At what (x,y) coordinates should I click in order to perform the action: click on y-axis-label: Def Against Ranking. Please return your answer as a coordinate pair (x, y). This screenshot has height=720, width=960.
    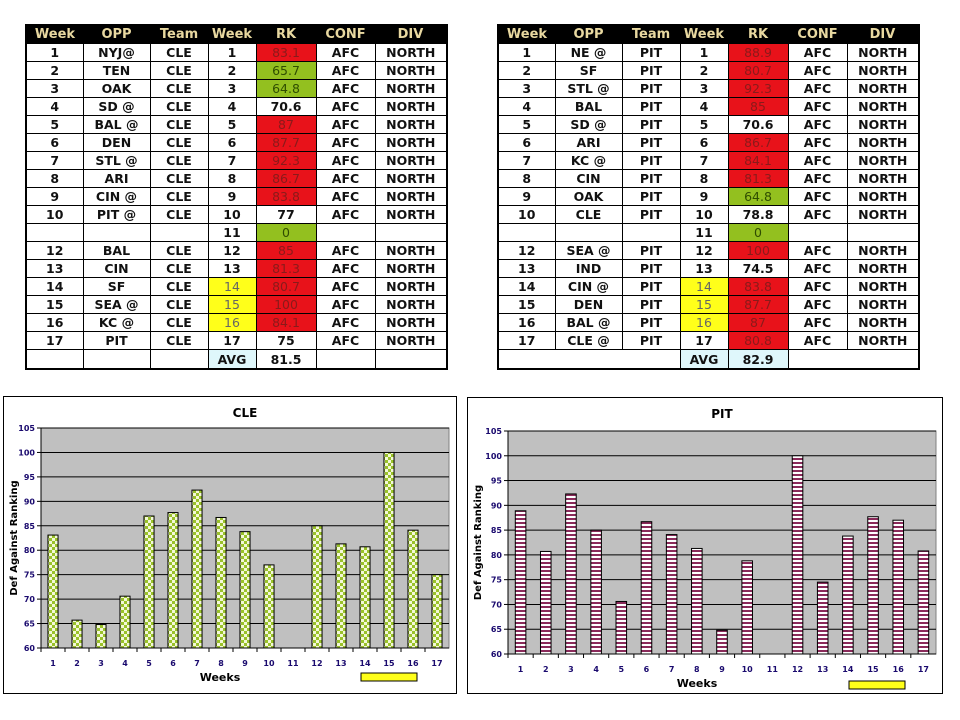
    Looking at the image, I should click on (14, 537).